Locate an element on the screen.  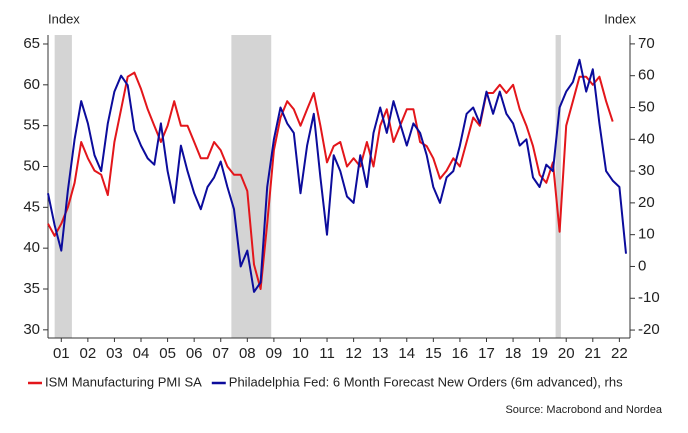
source: Source: Macrobond and Nordea is located at coordinates (583, 410).